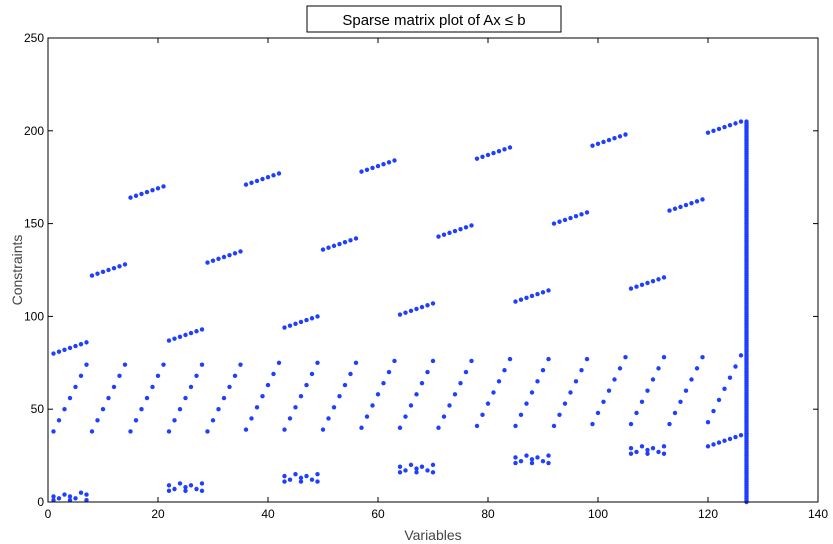 The height and width of the screenshot is (544, 833). What do you see at coordinates (38, 409) in the screenshot?
I see `y-tick-label: 50` at bounding box center [38, 409].